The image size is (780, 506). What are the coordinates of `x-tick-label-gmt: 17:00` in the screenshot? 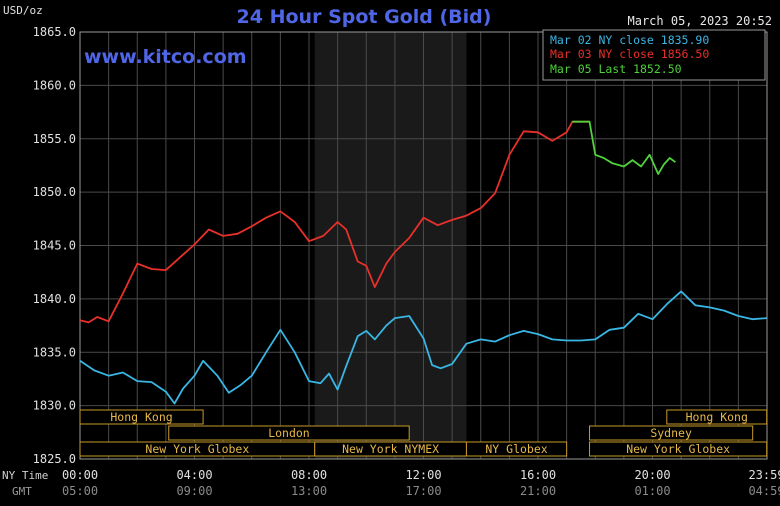 It's located at (423, 491).